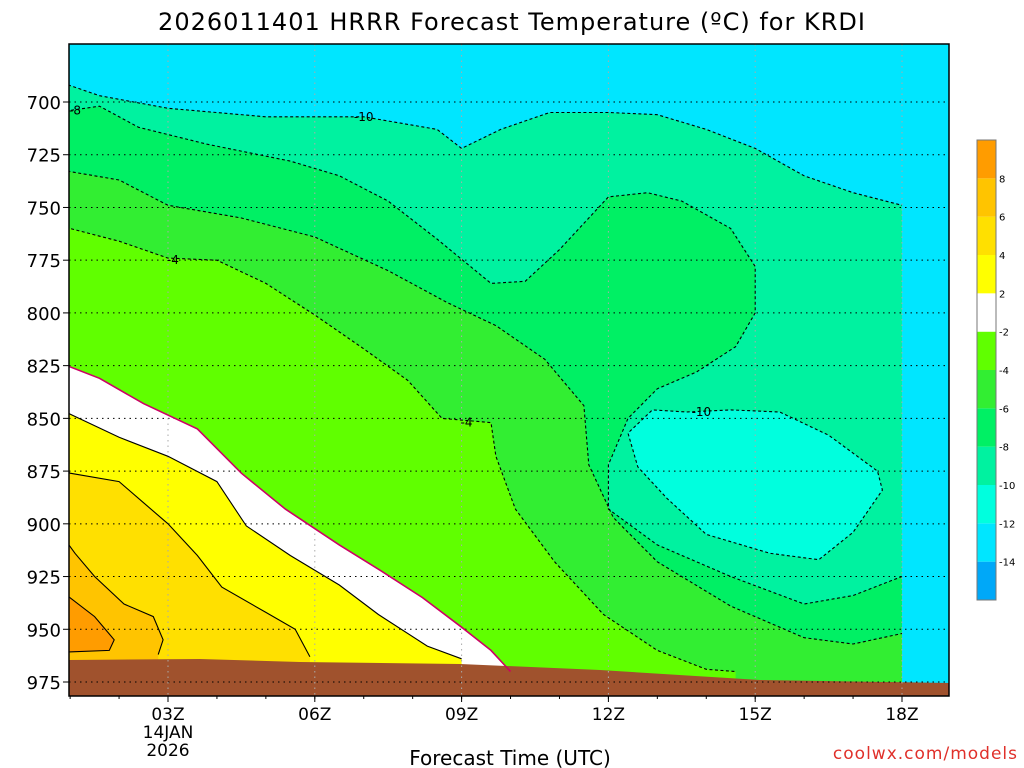 The image size is (1024, 768). I want to click on y-axis: 700 725 750 775 800 825 850 875 900 925 950 975, so click(48, 393).